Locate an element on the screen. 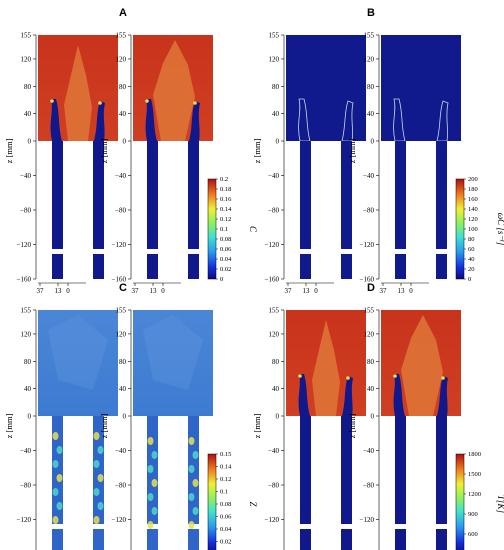  flame-plume is located at coordinates (422, 365).